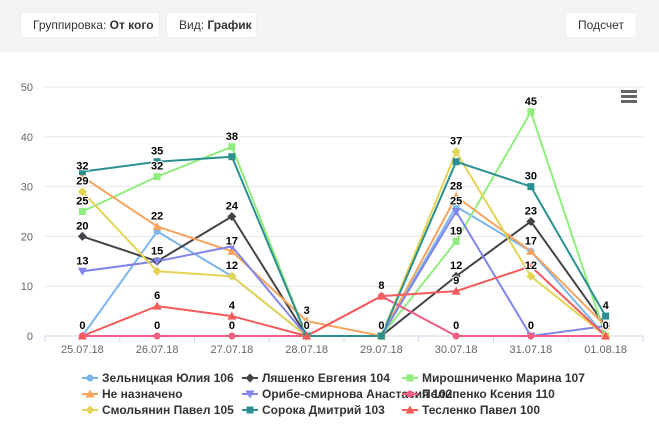 The width and height of the screenshot is (659, 440). What do you see at coordinates (456, 142) in the screenshot?
I see `data-label: 37` at bounding box center [456, 142].